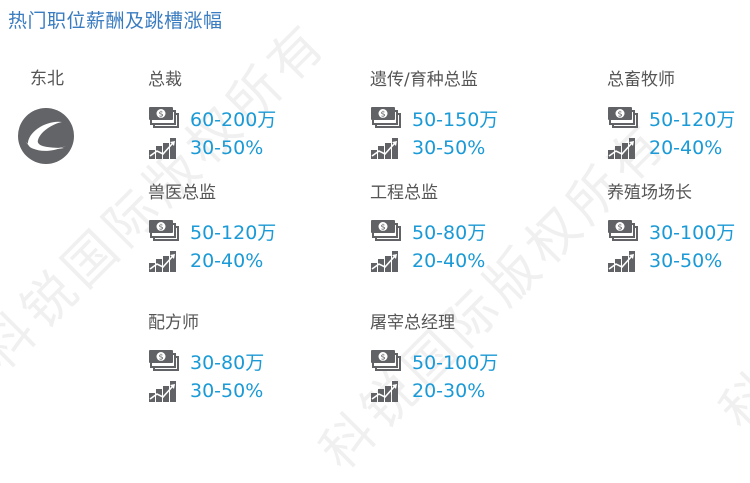 The width and height of the screenshot is (750, 483). Describe the element at coordinates (424, 80) in the screenshot. I see `job-title: 遗传/育种总监` at that location.